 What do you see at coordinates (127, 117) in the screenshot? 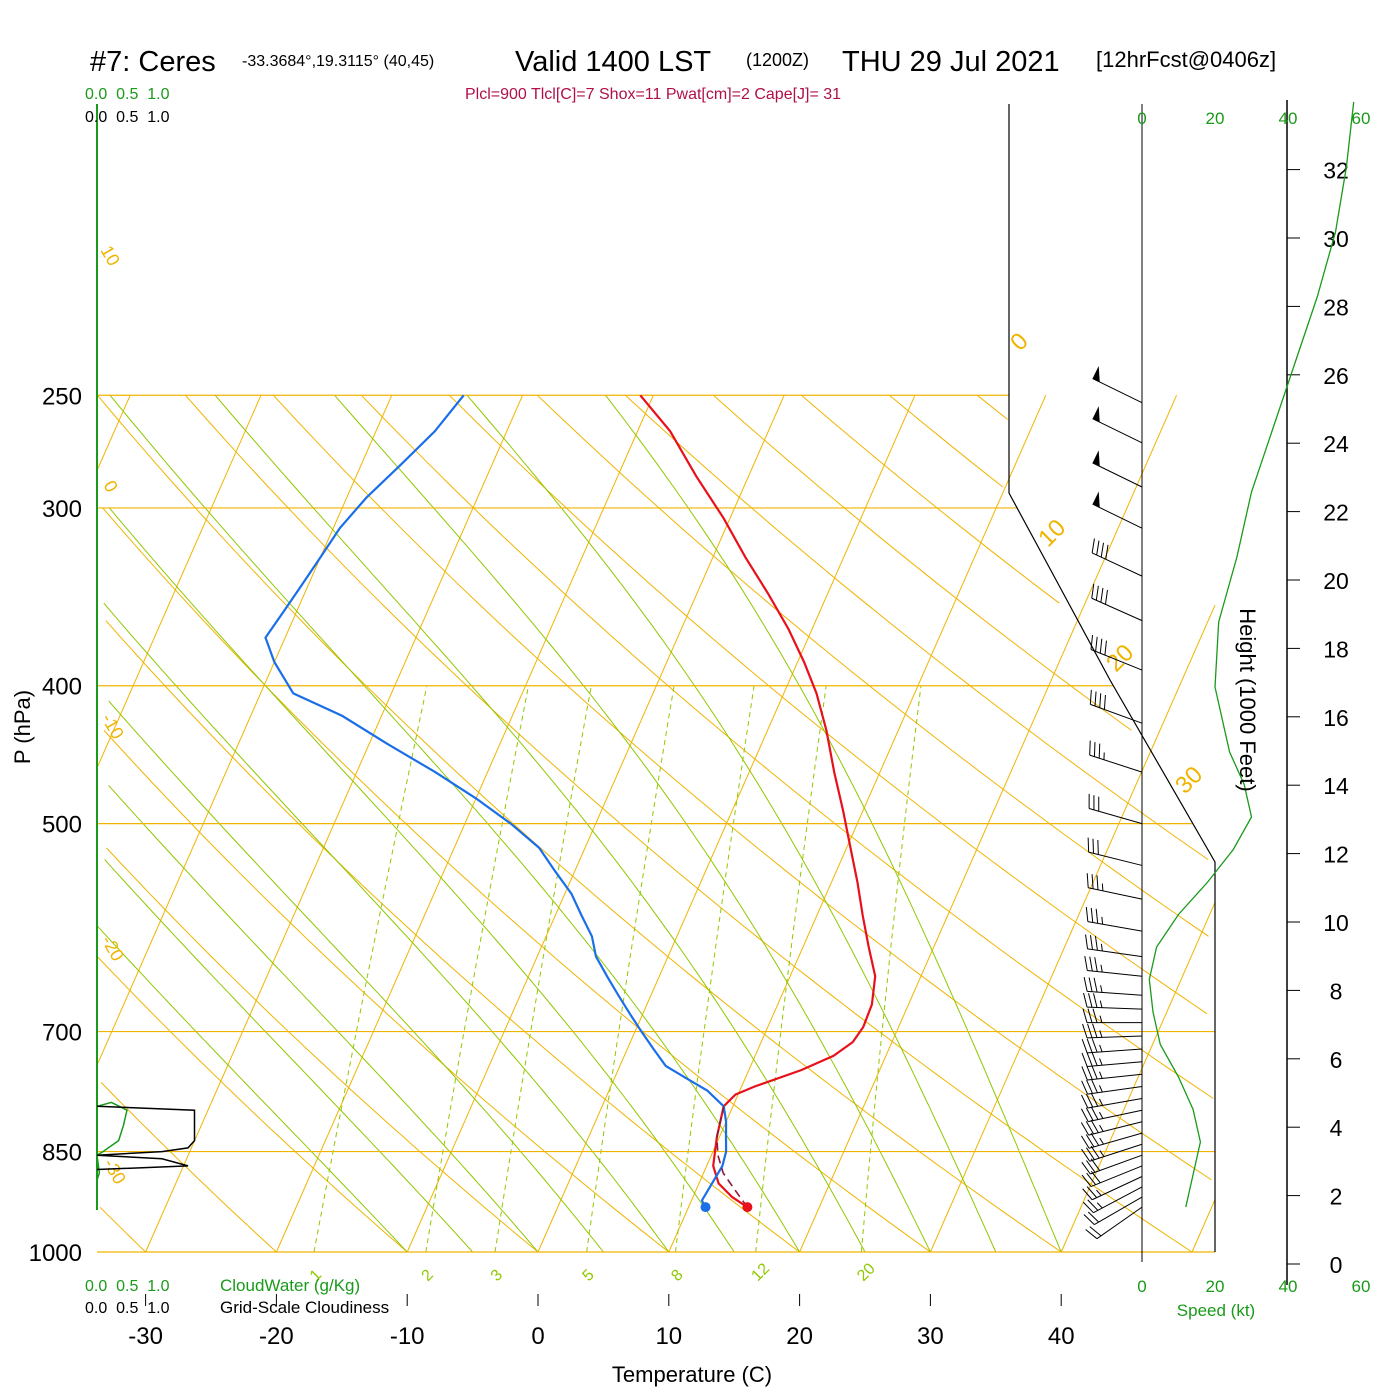
I see `cloudiness-scale-top: 0.0 0.5 1.0` at bounding box center [127, 117].